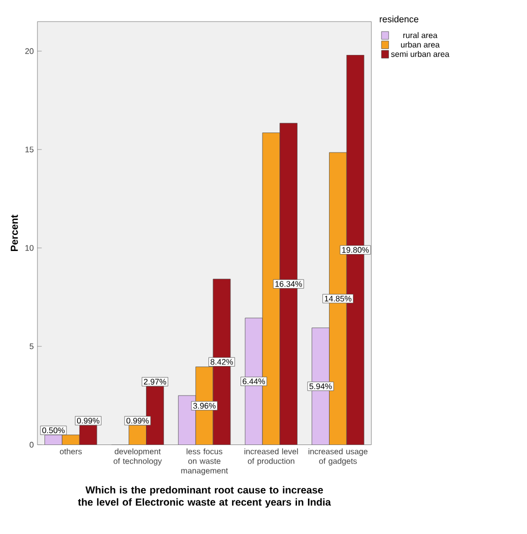  Describe the element at coordinates (289, 284) in the screenshot. I see `data-label: 16.34%` at that location.